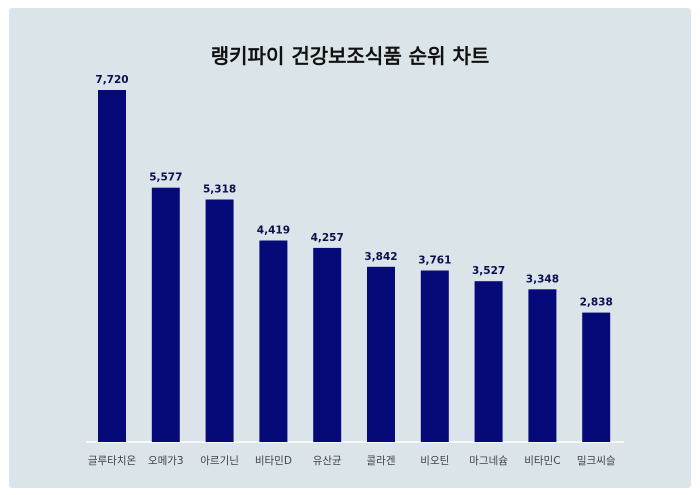 The image size is (700, 495). I want to click on chart-title: 랭키파이 건강보조식품 순위 차트, so click(350, 56).